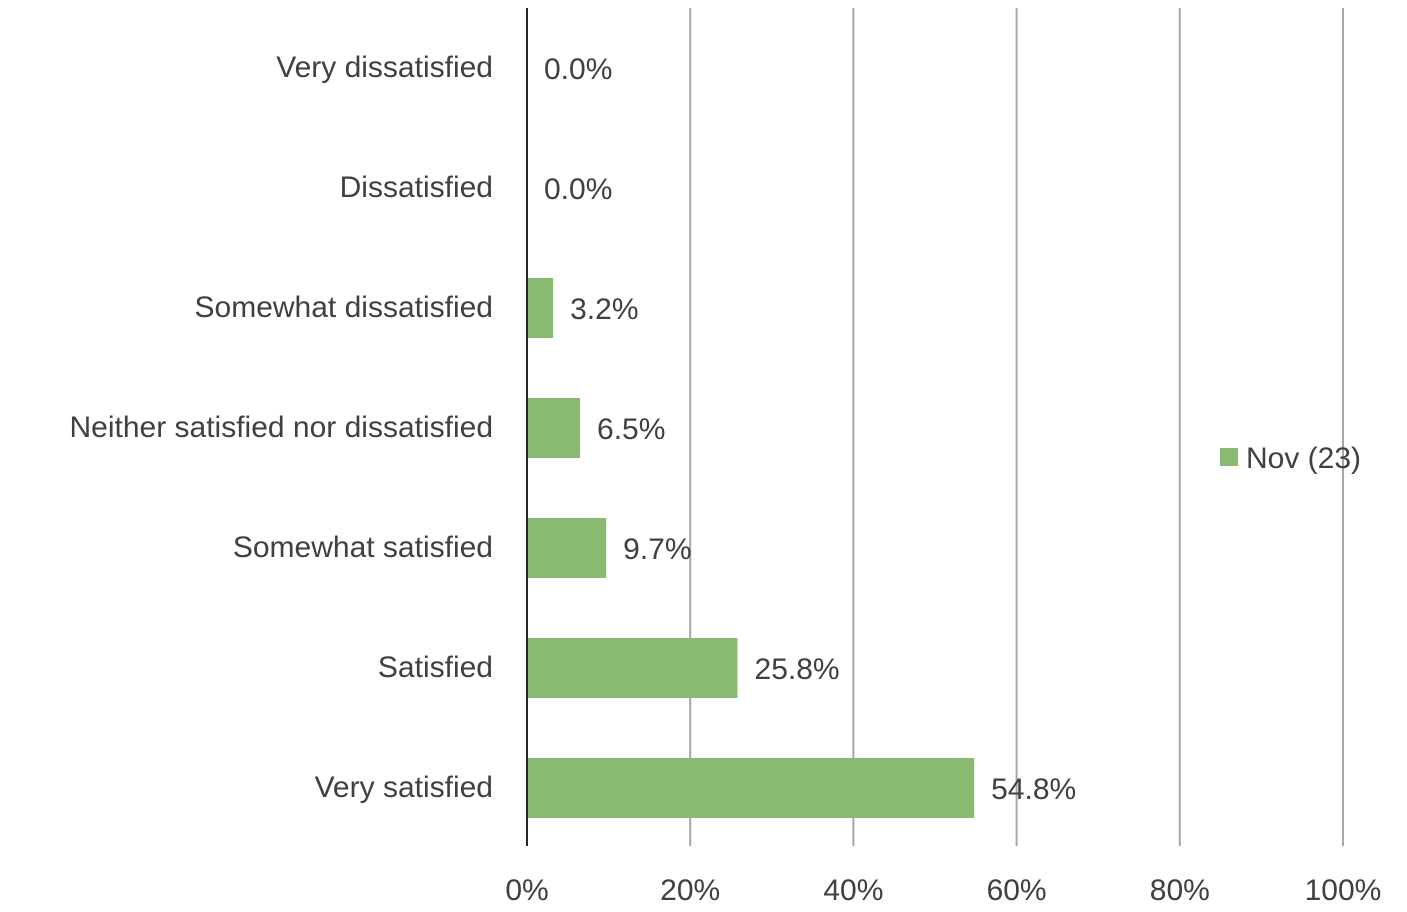 This screenshot has height=912, width=1407. What do you see at coordinates (604, 309) in the screenshot?
I see `data-label: 3.2%` at bounding box center [604, 309].